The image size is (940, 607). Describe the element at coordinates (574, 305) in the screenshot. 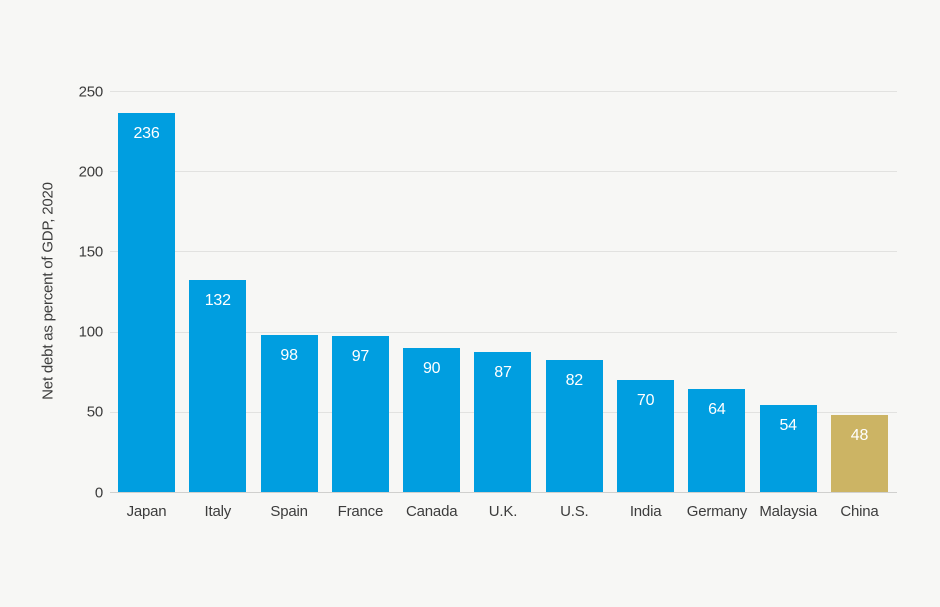

I see `bar-column-us: 82 U.S.` at that location.